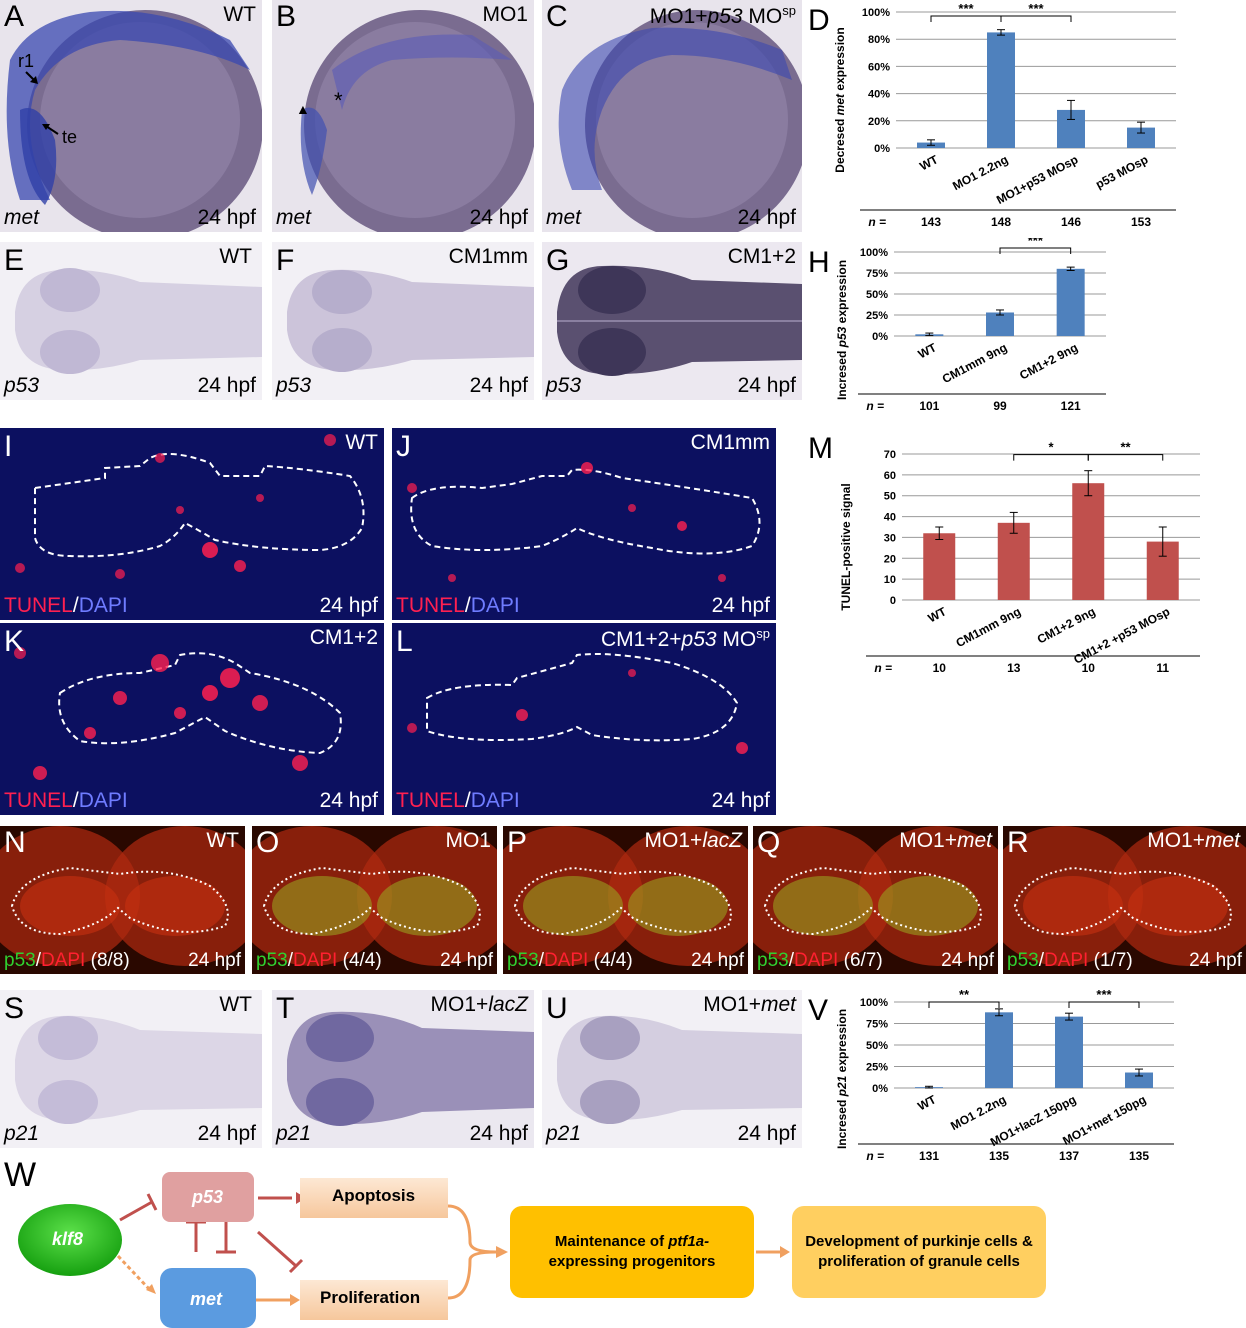 This screenshot has width=1246, height=1328. What do you see at coordinates (632, 1252) in the screenshot?
I see `maintenance-node` at bounding box center [632, 1252].